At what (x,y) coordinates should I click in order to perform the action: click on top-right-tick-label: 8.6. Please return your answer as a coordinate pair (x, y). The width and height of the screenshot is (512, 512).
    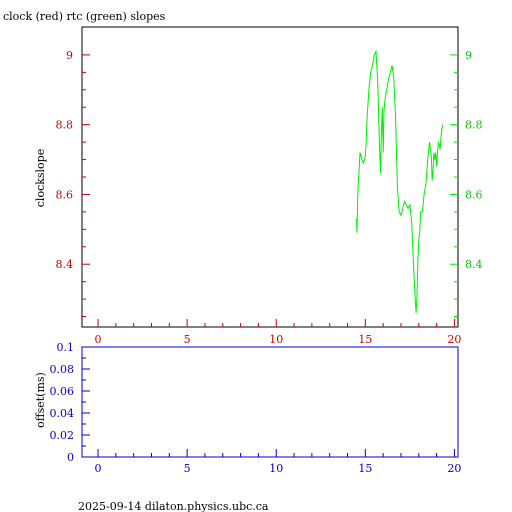
    Looking at the image, I should click on (474, 194).